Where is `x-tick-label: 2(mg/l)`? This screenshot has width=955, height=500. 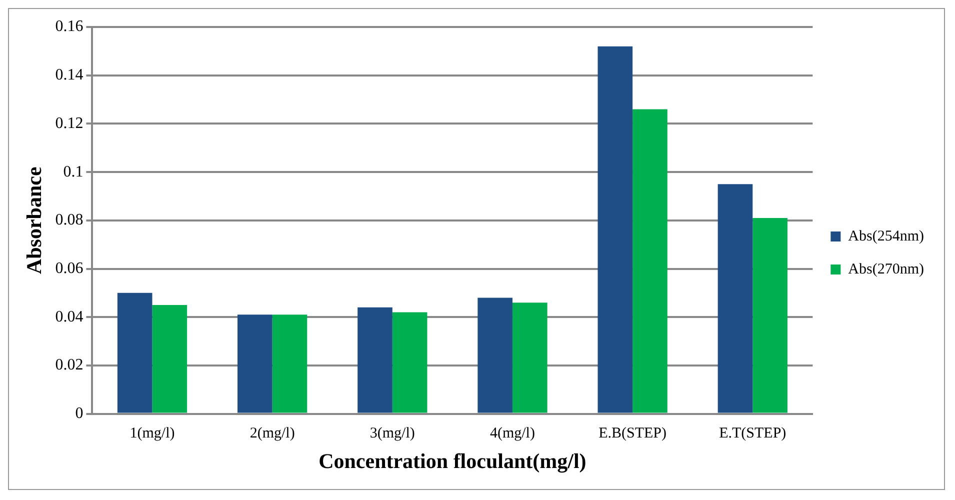 x-tick-label: 2(mg/l) is located at coordinates (272, 434).